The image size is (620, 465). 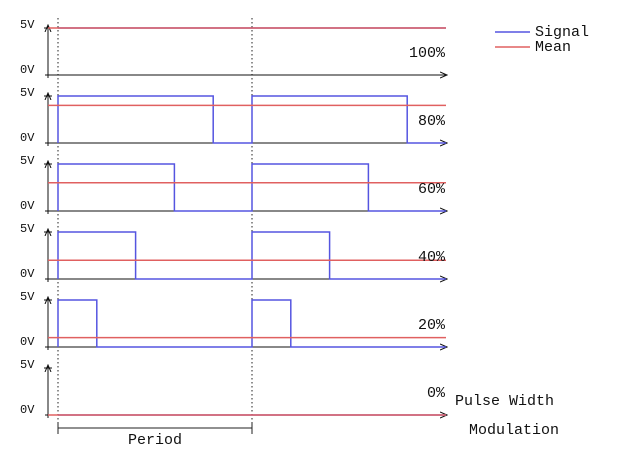 I want to click on legend-label: Mean, so click(x=553, y=47).